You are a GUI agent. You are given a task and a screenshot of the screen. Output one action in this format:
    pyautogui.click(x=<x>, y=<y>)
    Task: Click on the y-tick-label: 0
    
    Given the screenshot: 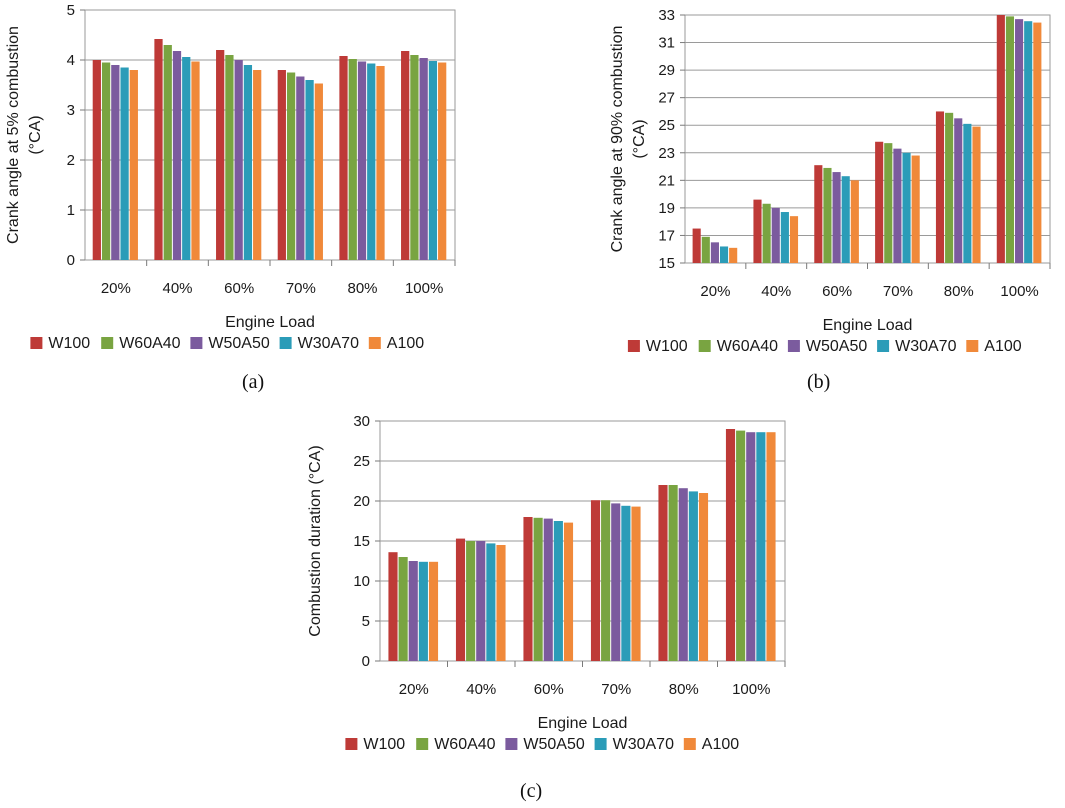 What is the action you would take?
    pyautogui.click(x=71, y=260)
    